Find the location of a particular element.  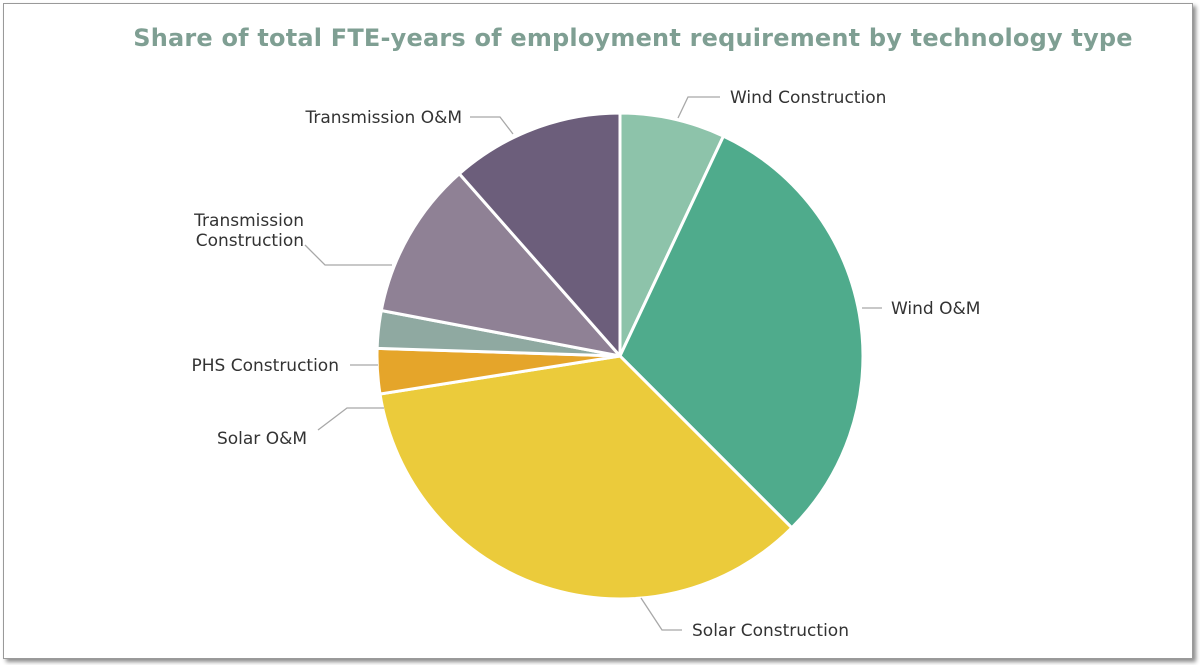

pie-slice-wind-construction is located at coordinates (671, 234).